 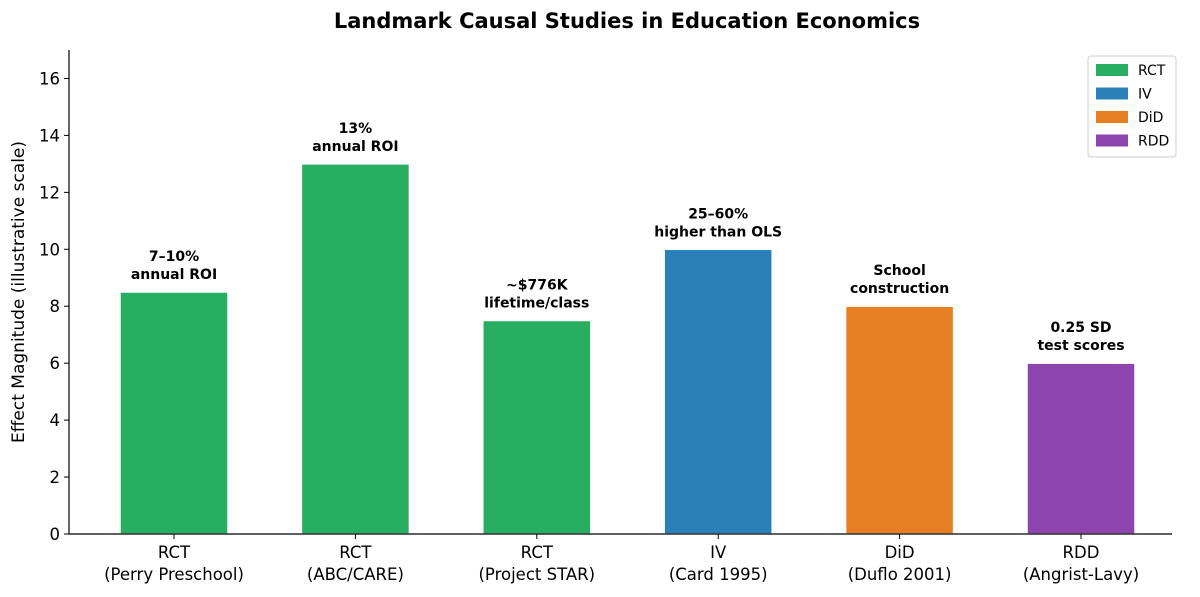 What do you see at coordinates (1152, 71) in the screenshot?
I see `legend-label: RCT` at bounding box center [1152, 71].